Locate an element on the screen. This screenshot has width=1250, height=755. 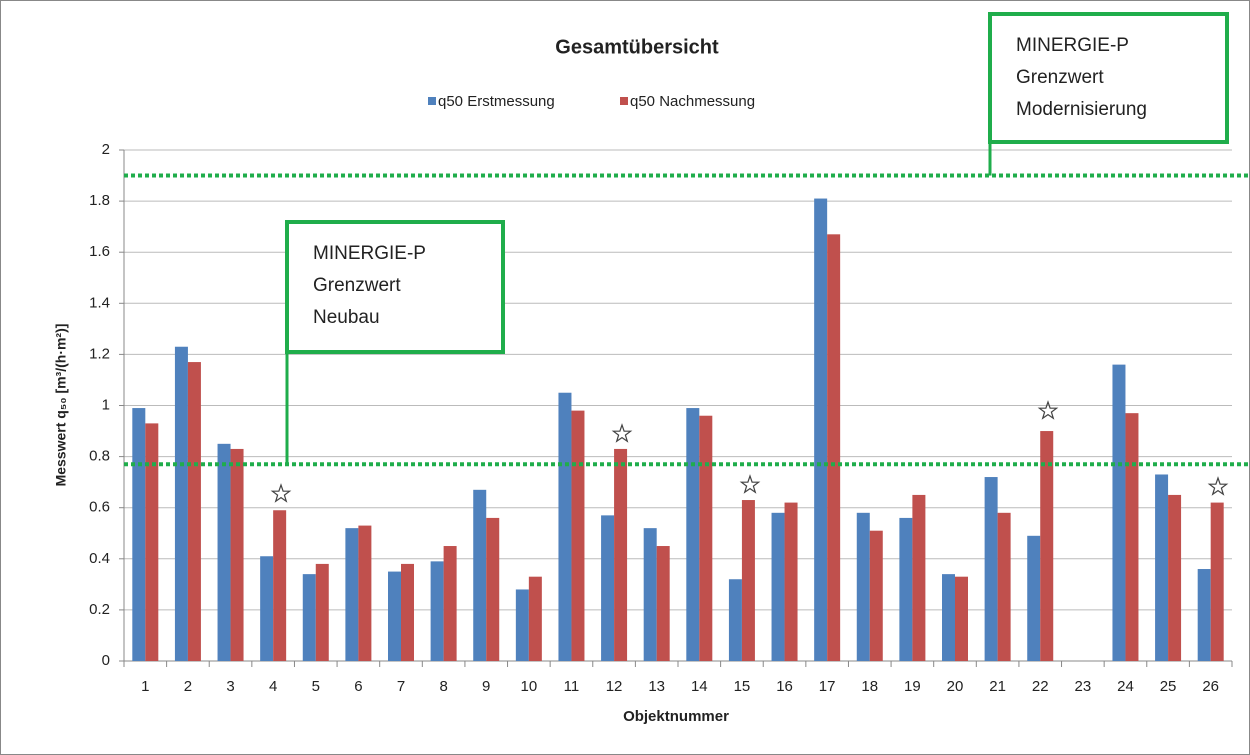
x-tick-label: 4 is located at coordinates (273, 686).